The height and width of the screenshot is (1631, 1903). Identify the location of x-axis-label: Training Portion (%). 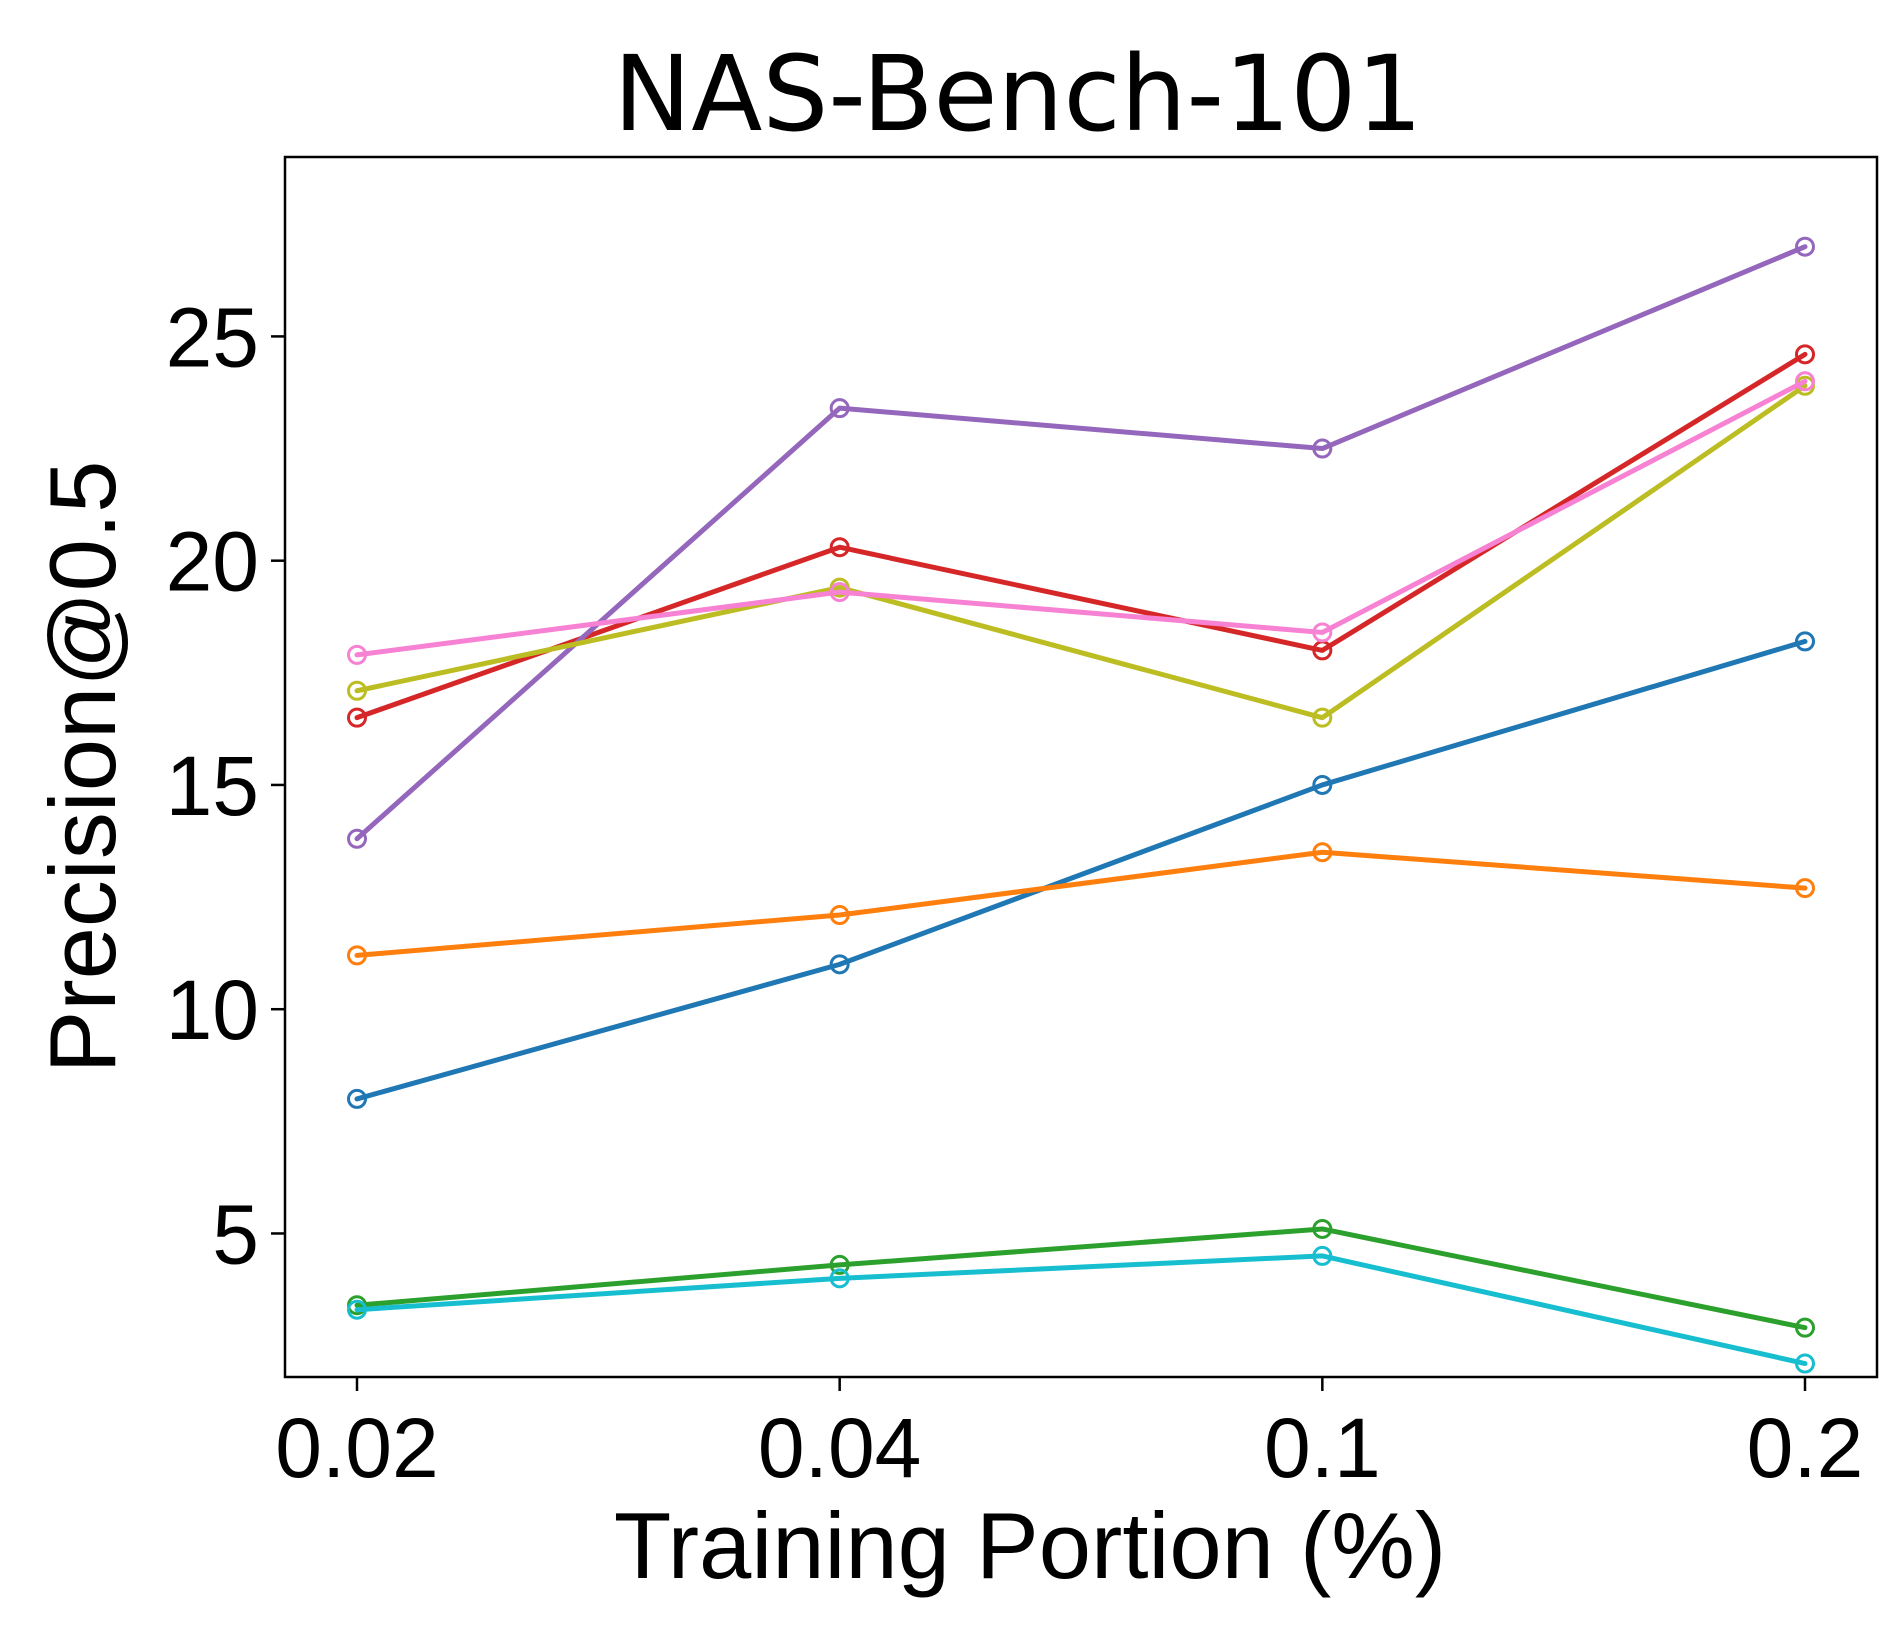
(1030, 1545).